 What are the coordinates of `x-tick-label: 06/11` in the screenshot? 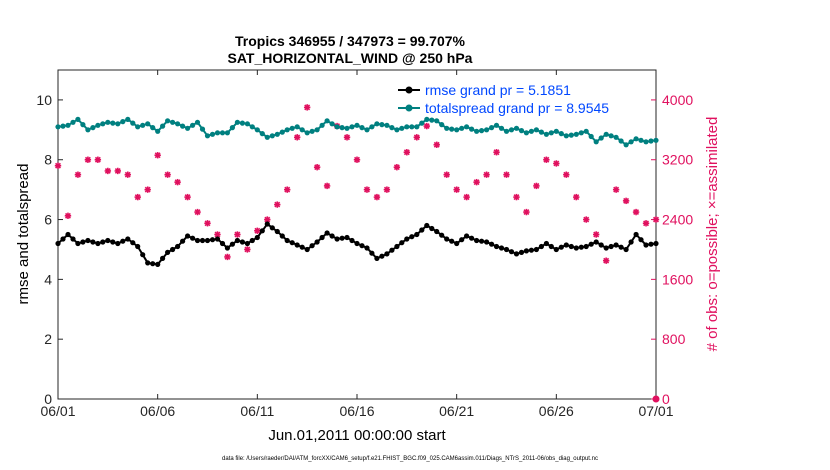 It's located at (257, 411).